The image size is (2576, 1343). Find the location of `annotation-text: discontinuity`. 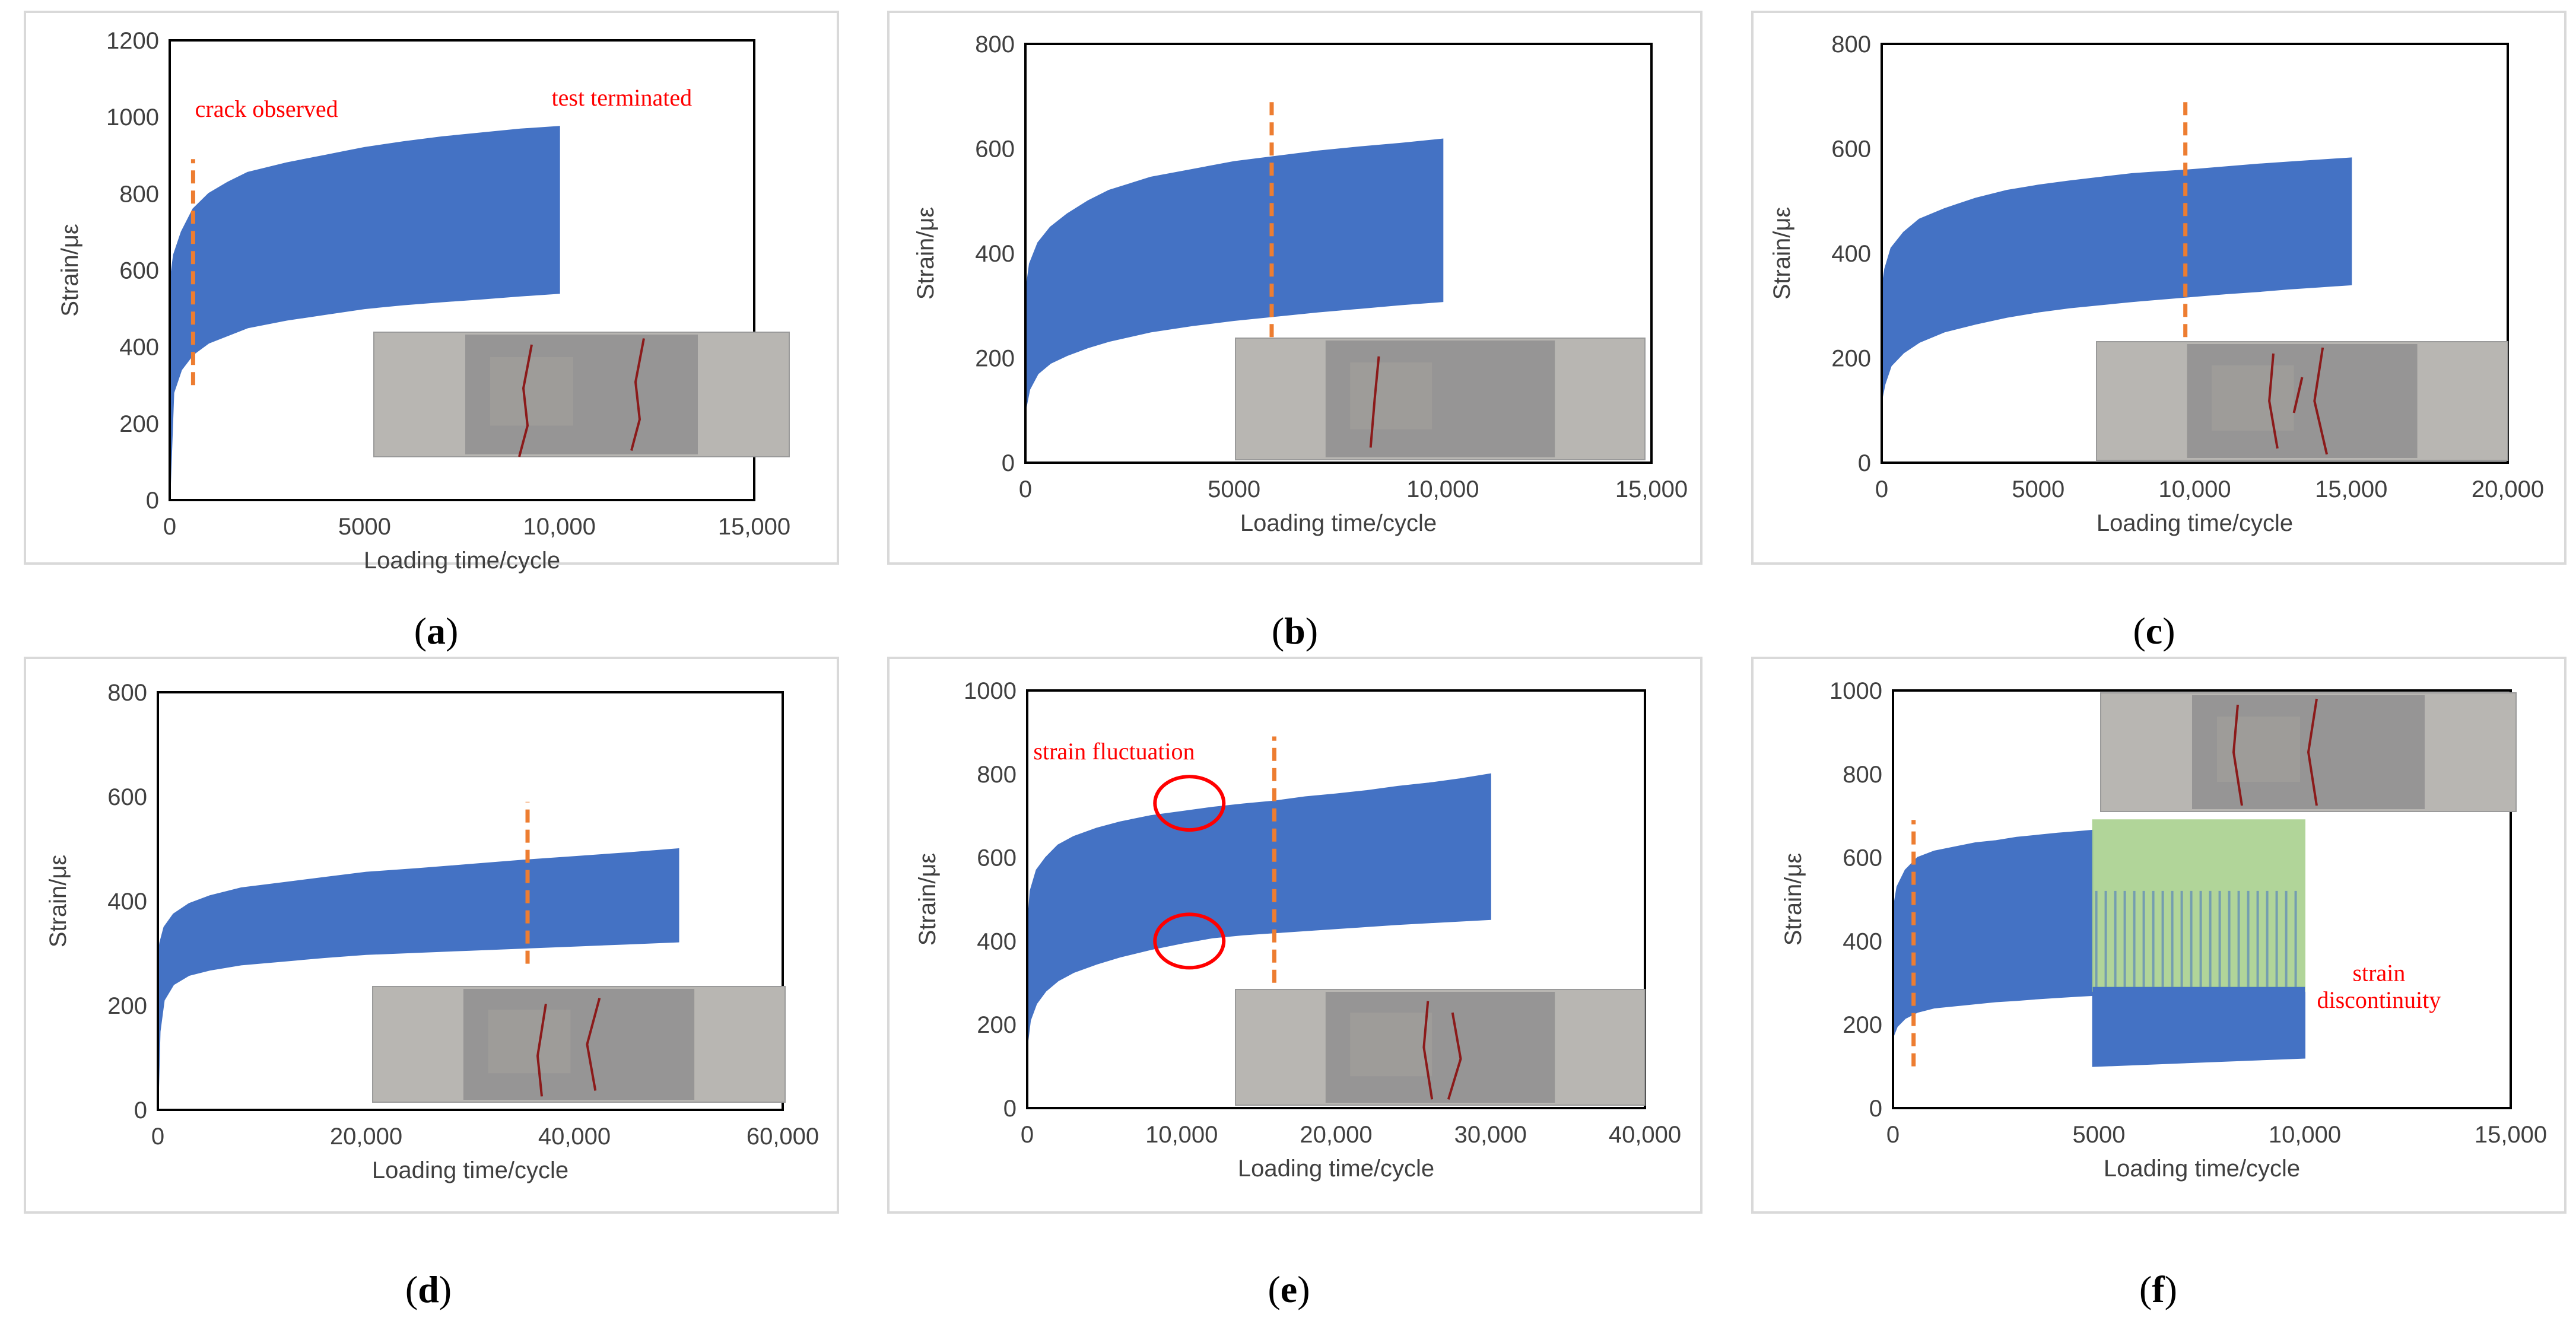

annotation-text: discontinuity is located at coordinates (2379, 999).